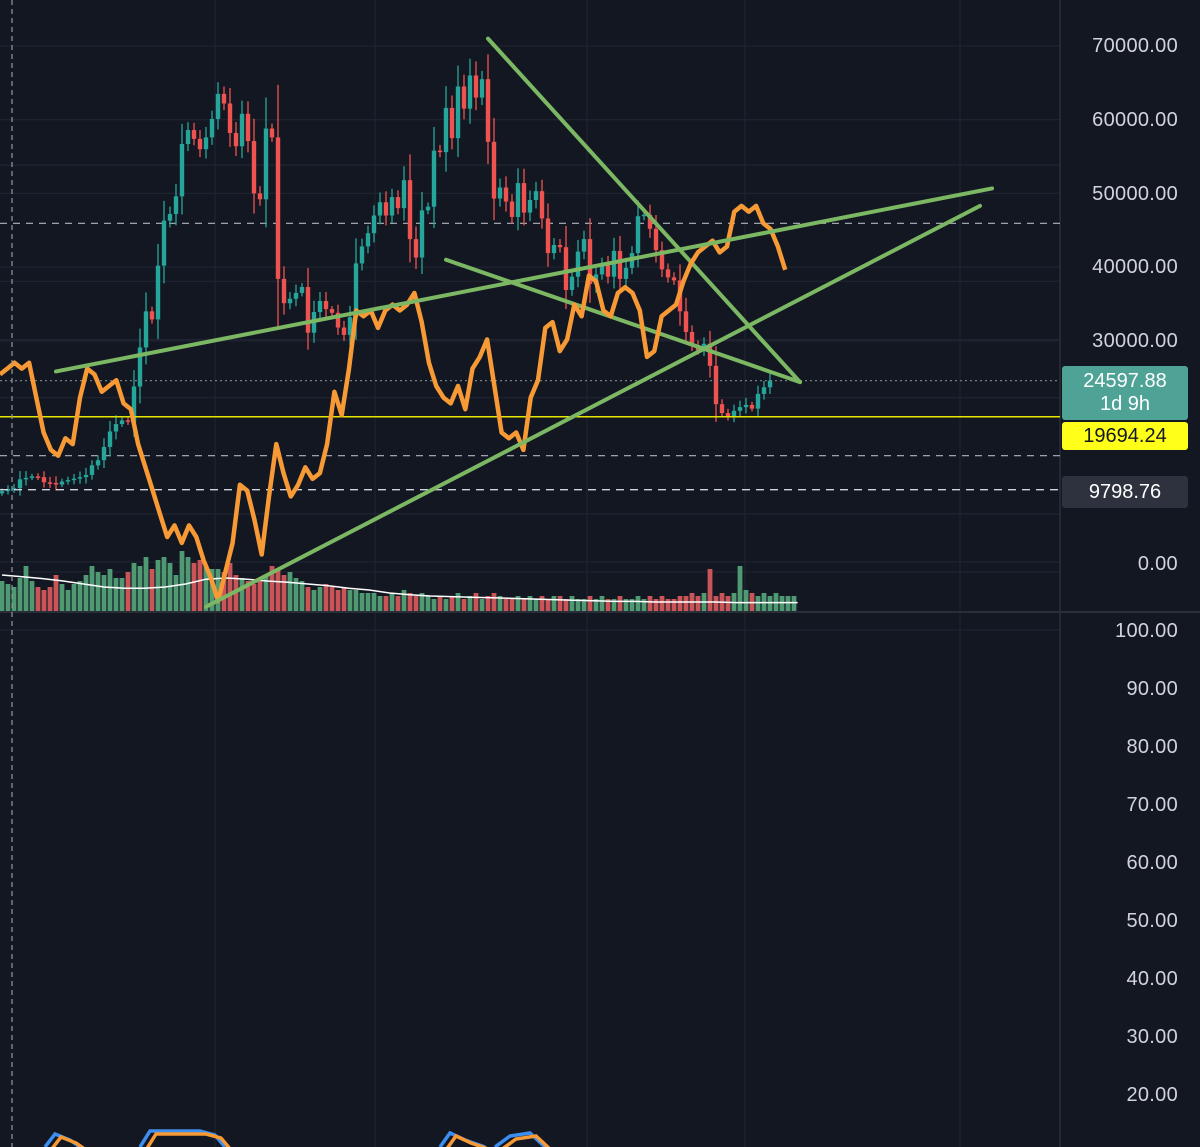 The width and height of the screenshot is (1200, 1147). What do you see at coordinates (1125, 393) in the screenshot?
I see `current-price-tag: 24597.88 1d 9h` at bounding box center [1125, 393].